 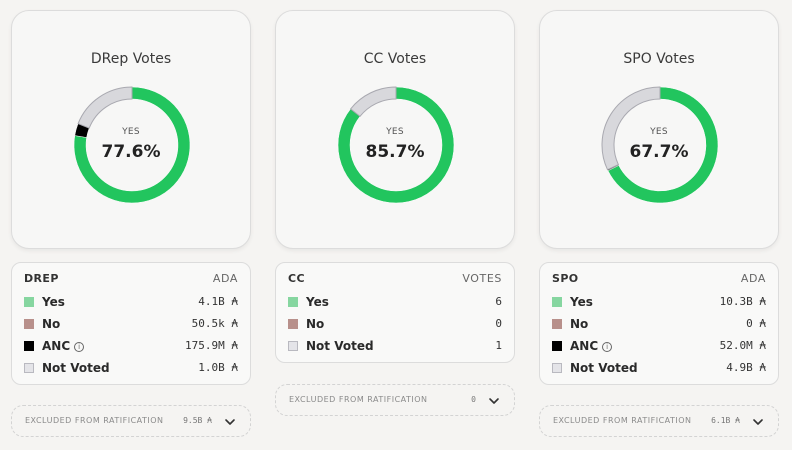 What do you see at coordinates (131, 302) in the screenshot?
I see `table-row-yes: Yes 4.1B ₳` at bounding box center [131, 302].